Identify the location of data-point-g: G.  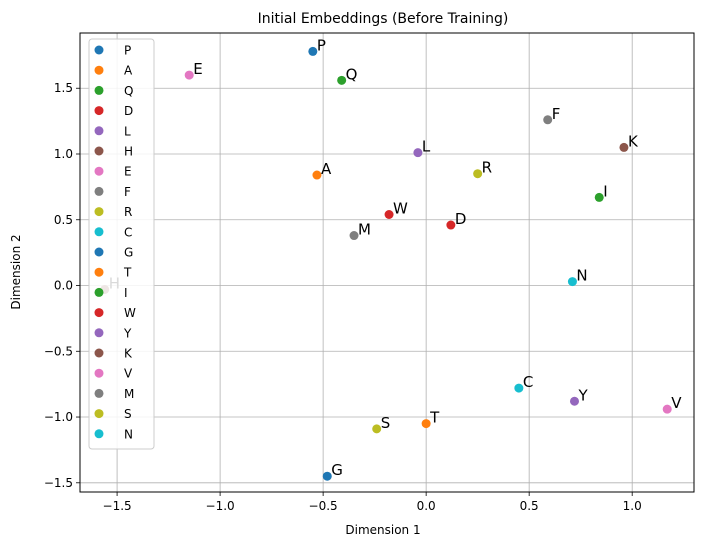
(332, 471).